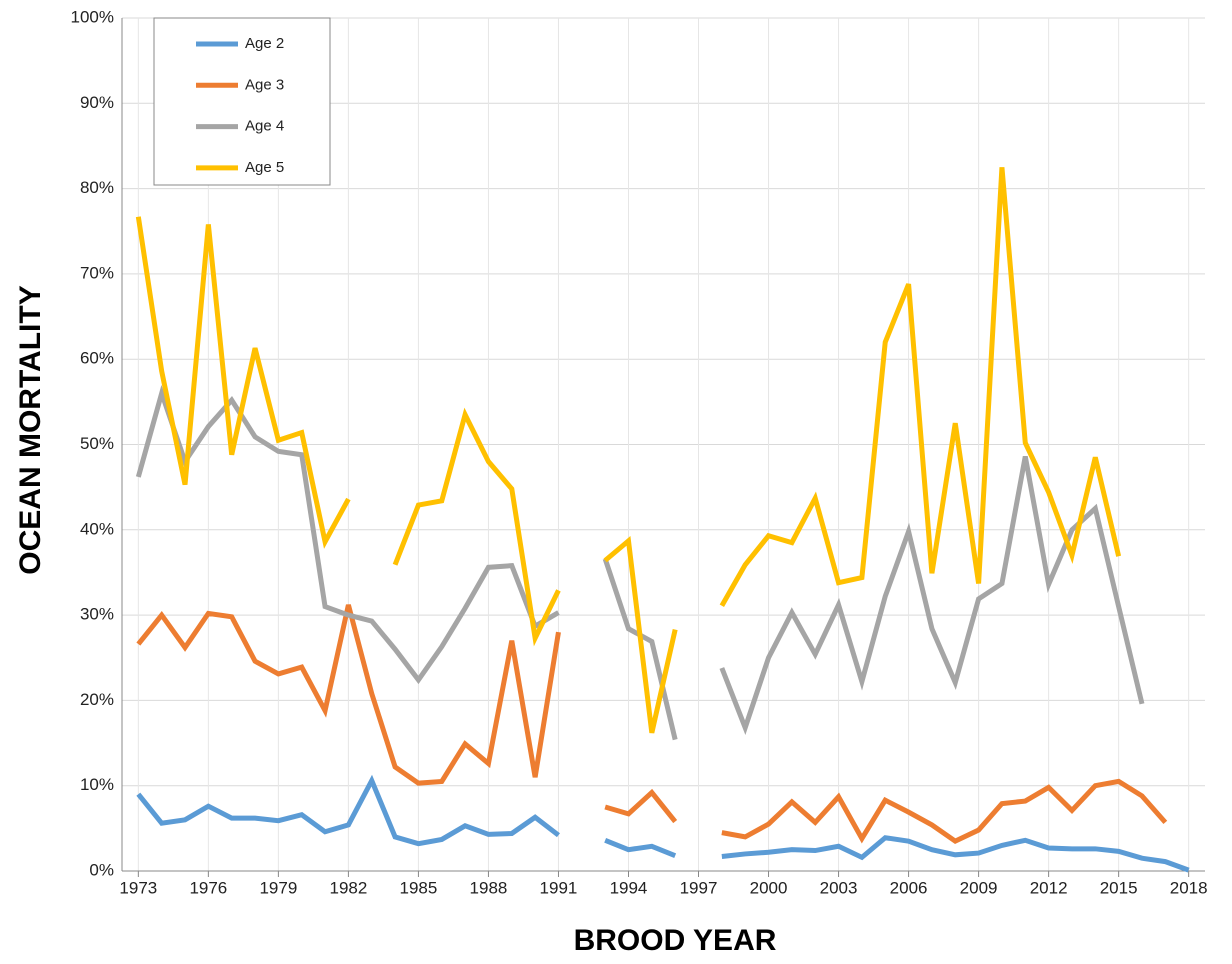  What do you see at coordinates (264, 167) in the screenshot?
I see `legend-label: Age 5` at bounding box center [264, 167].